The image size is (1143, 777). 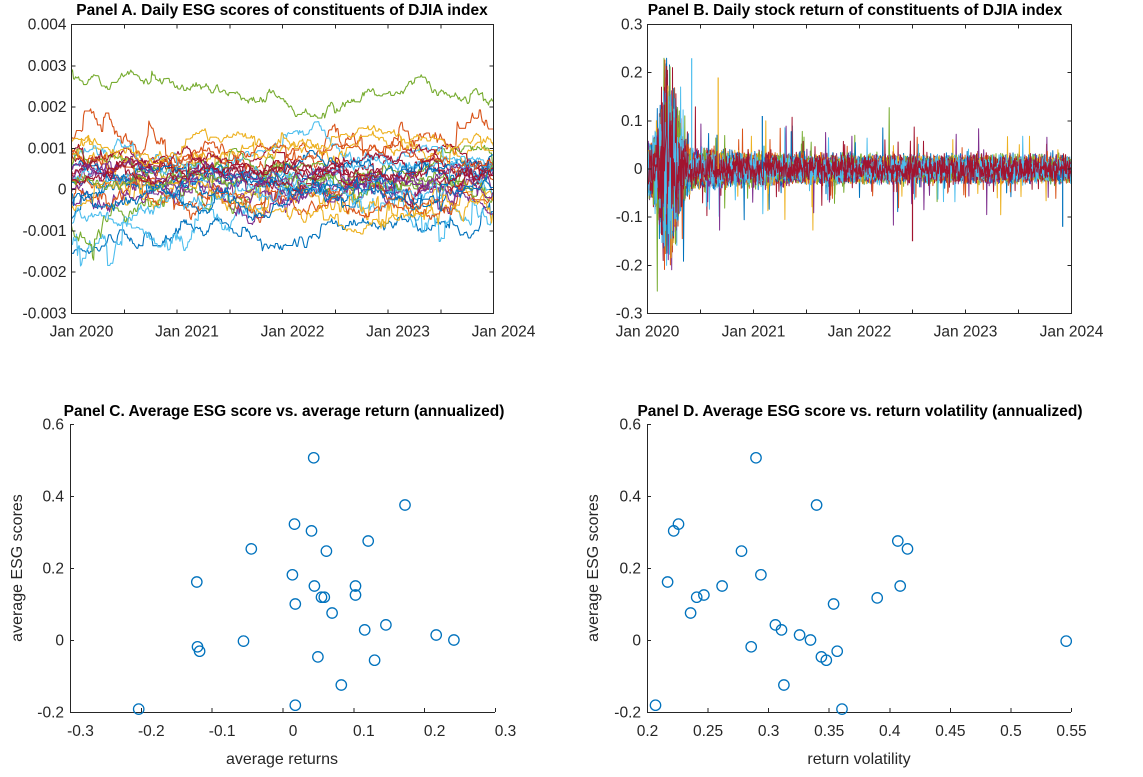 What do you see at coordinates (632, 25) in the screenshot?
I see `y-tick-label: 0.3` at bounding box center [632, 25].